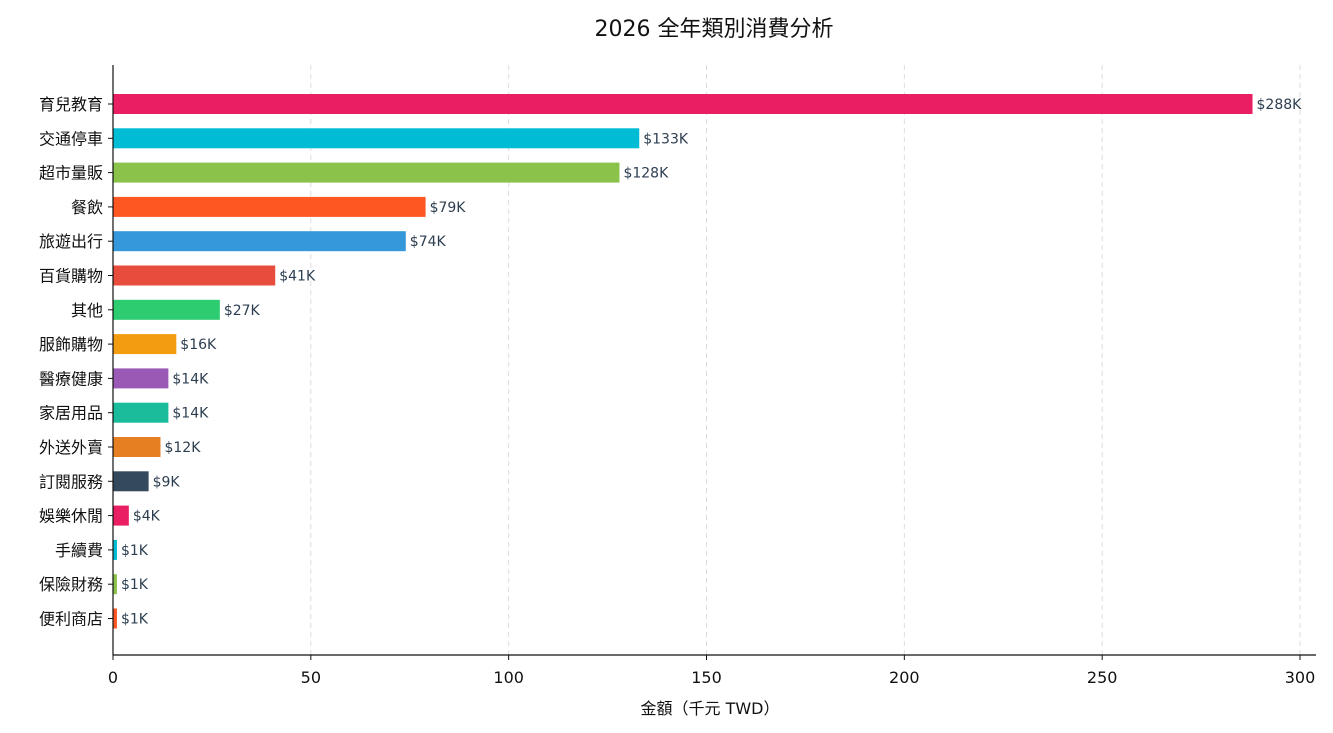 The image size is (1333, 733). I want to click on x-tick-label: 300, so click(1300, 677).